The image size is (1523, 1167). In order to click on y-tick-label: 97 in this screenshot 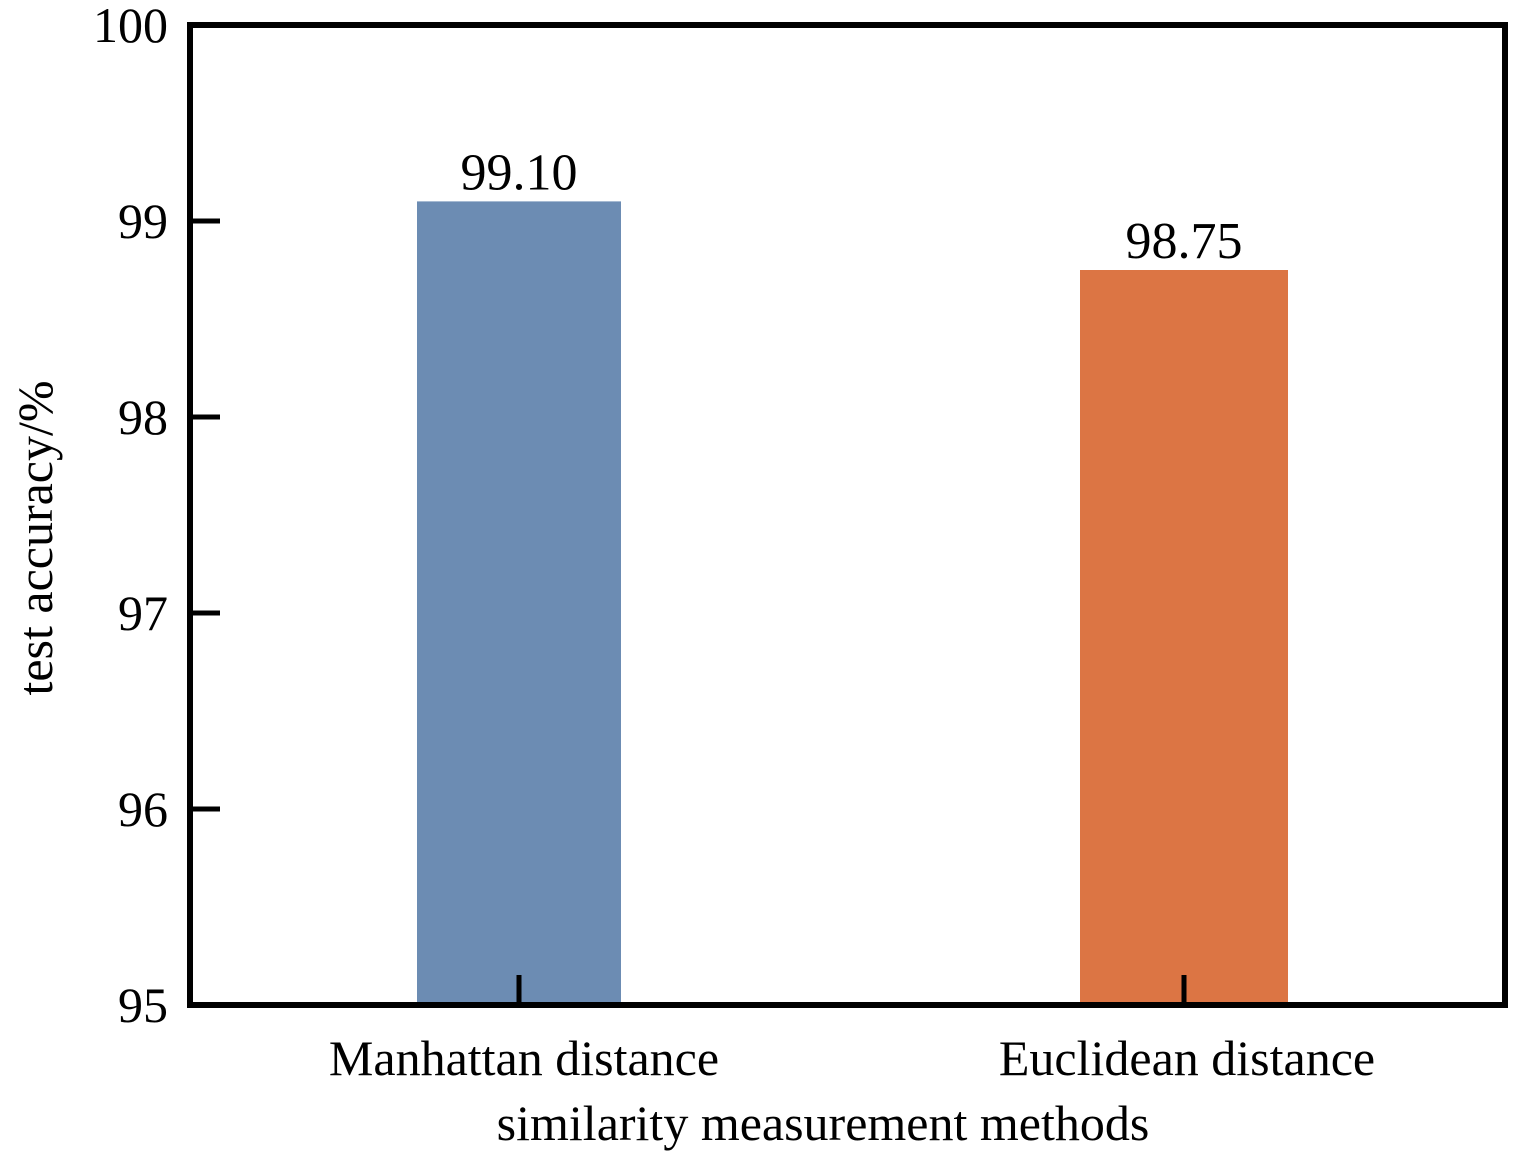, I will do `click(143, 613)`.